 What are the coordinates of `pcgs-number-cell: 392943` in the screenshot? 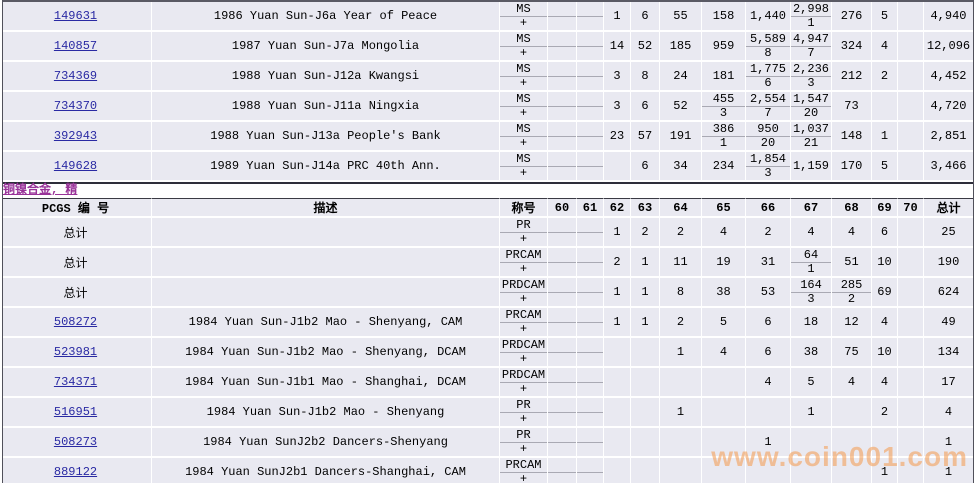 It's located at (76, 137).